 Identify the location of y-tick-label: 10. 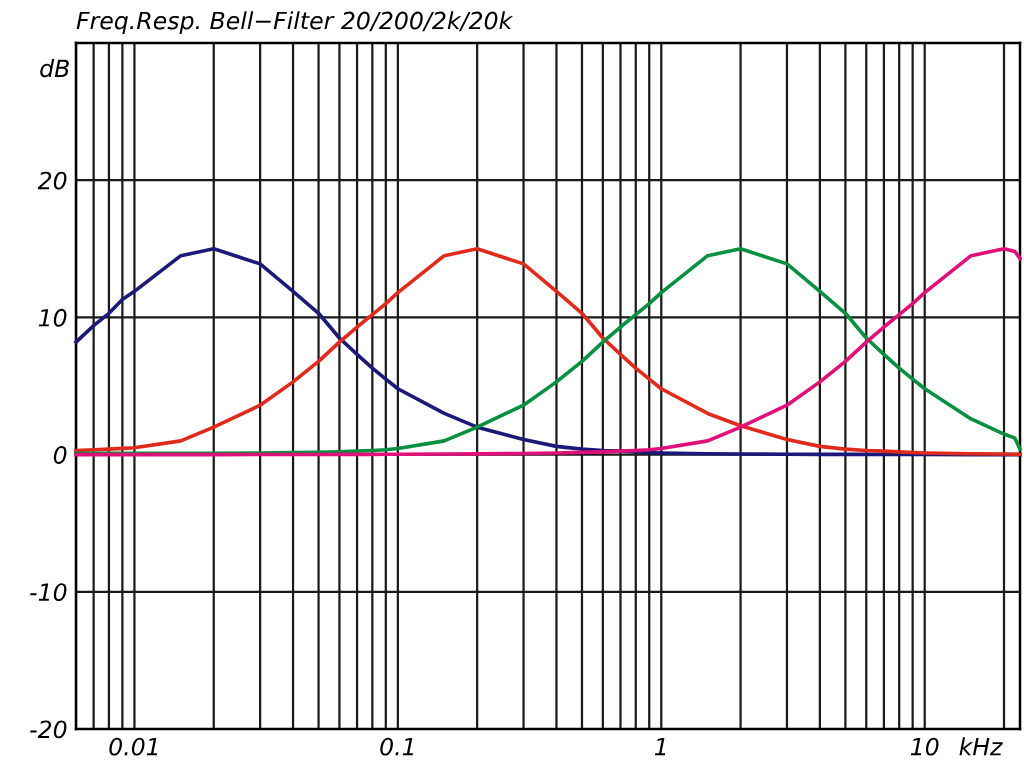
(52, 317).